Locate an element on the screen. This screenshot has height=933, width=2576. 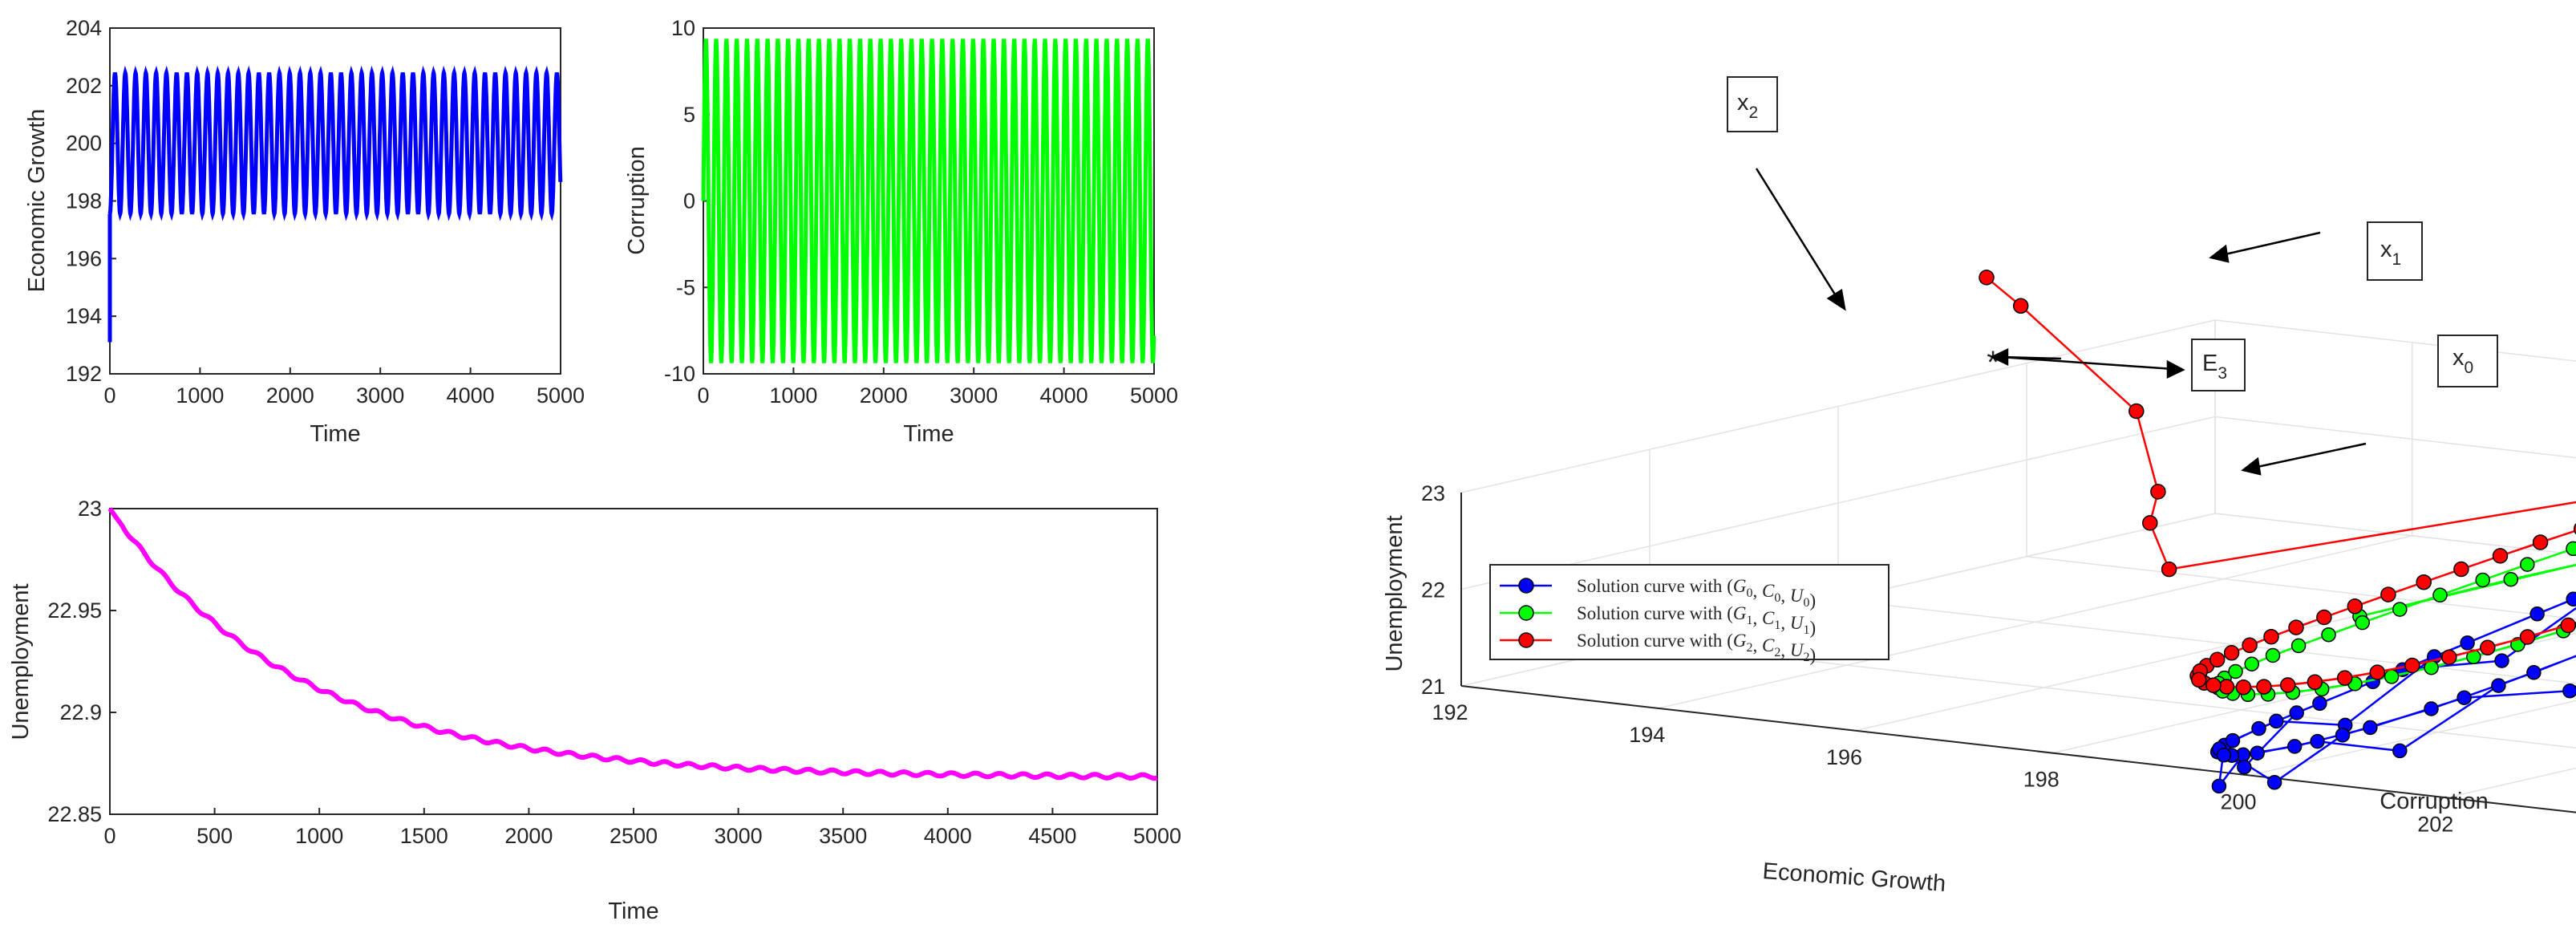
legend-entry: Solution curve with (G2, C2, U2) is located at coordinates (1658, 648).